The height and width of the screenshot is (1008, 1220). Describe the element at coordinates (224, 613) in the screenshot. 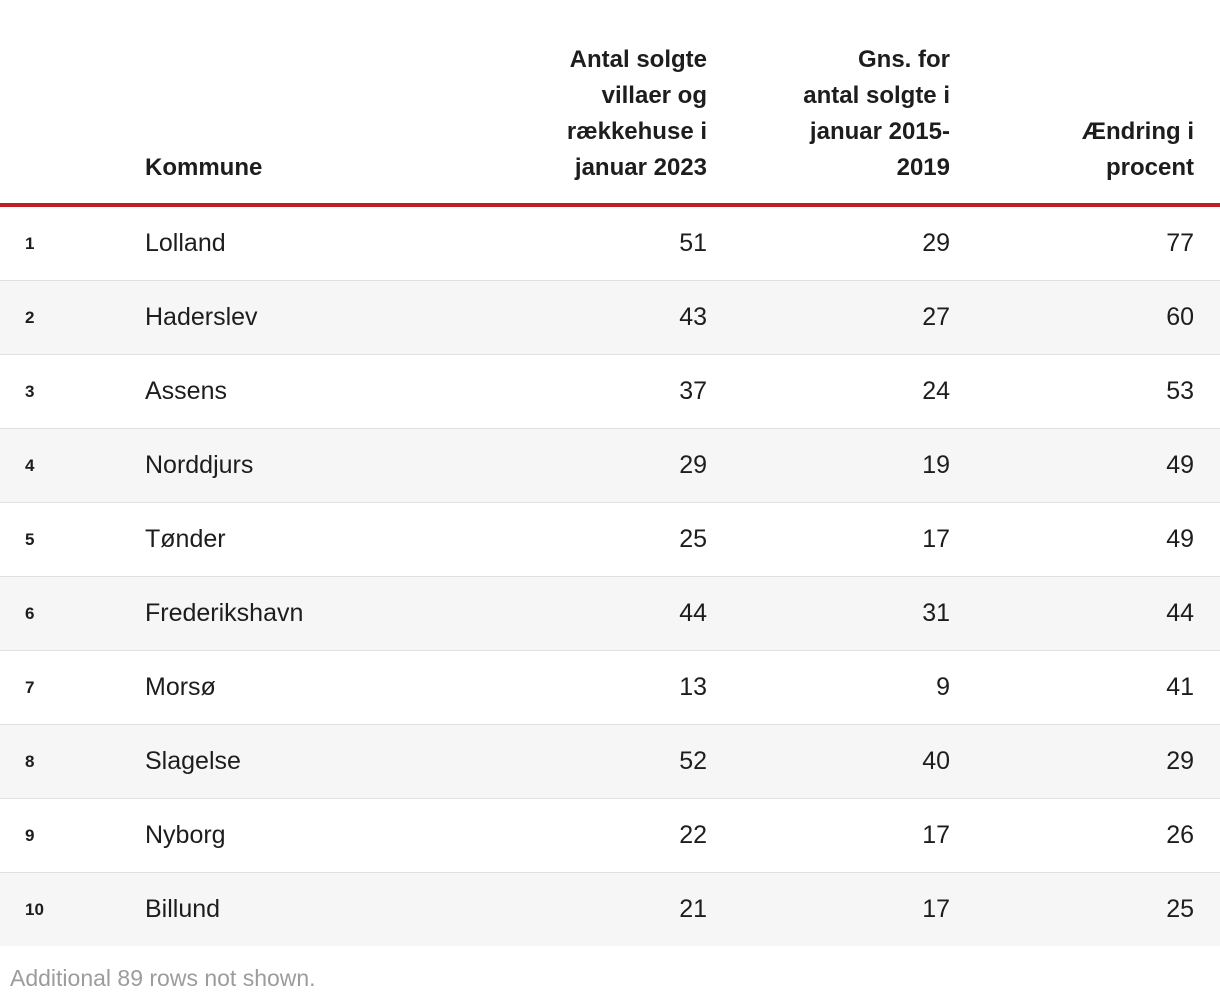

I see `kommune-cell: Frederikshavn` at that location.